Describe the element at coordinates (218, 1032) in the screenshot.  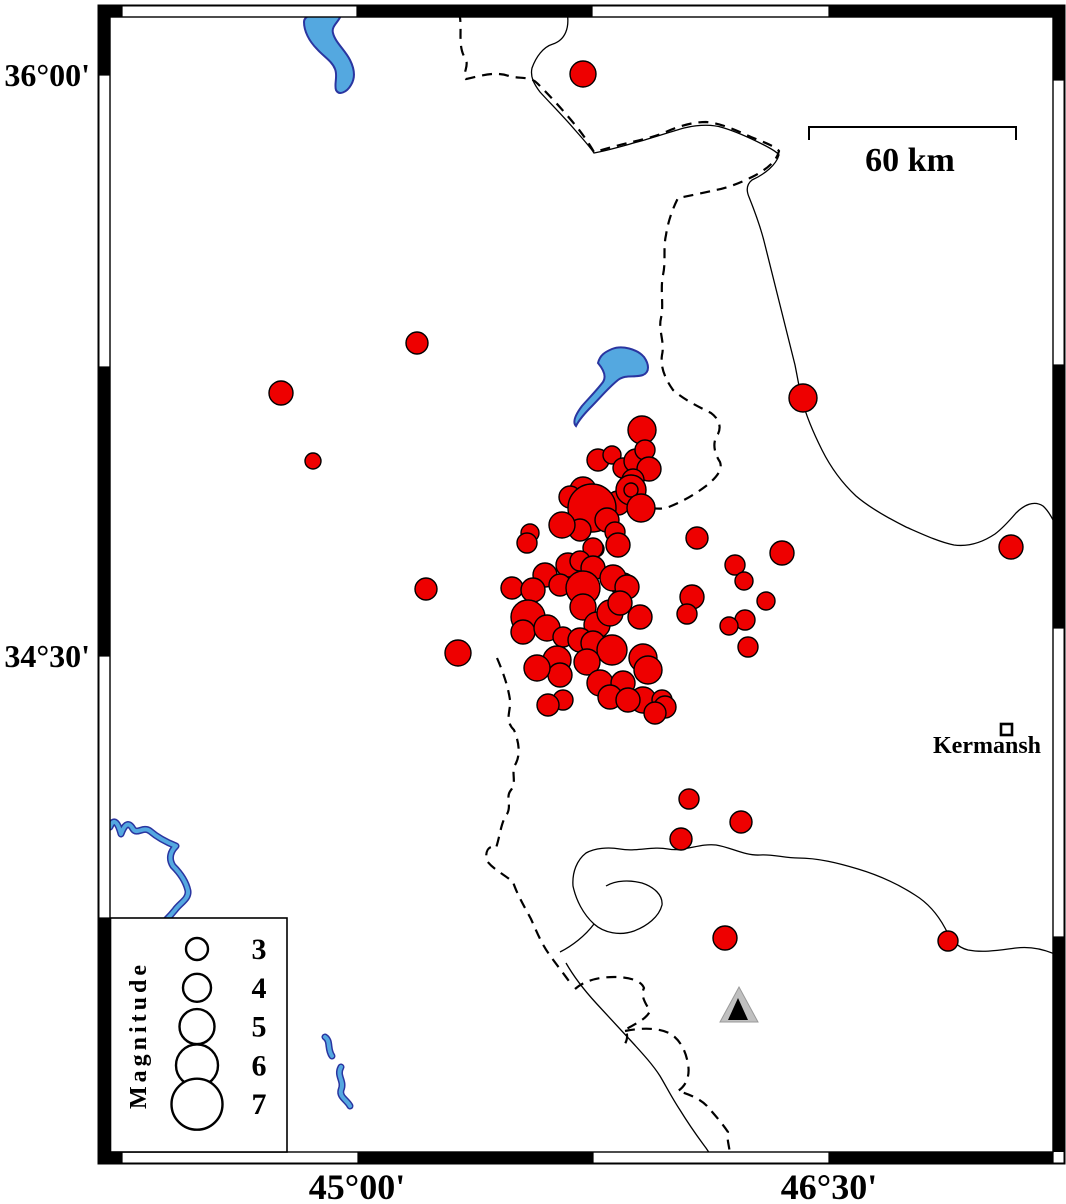
I see `legend-entries: 3 4 5 6 7` at that location.